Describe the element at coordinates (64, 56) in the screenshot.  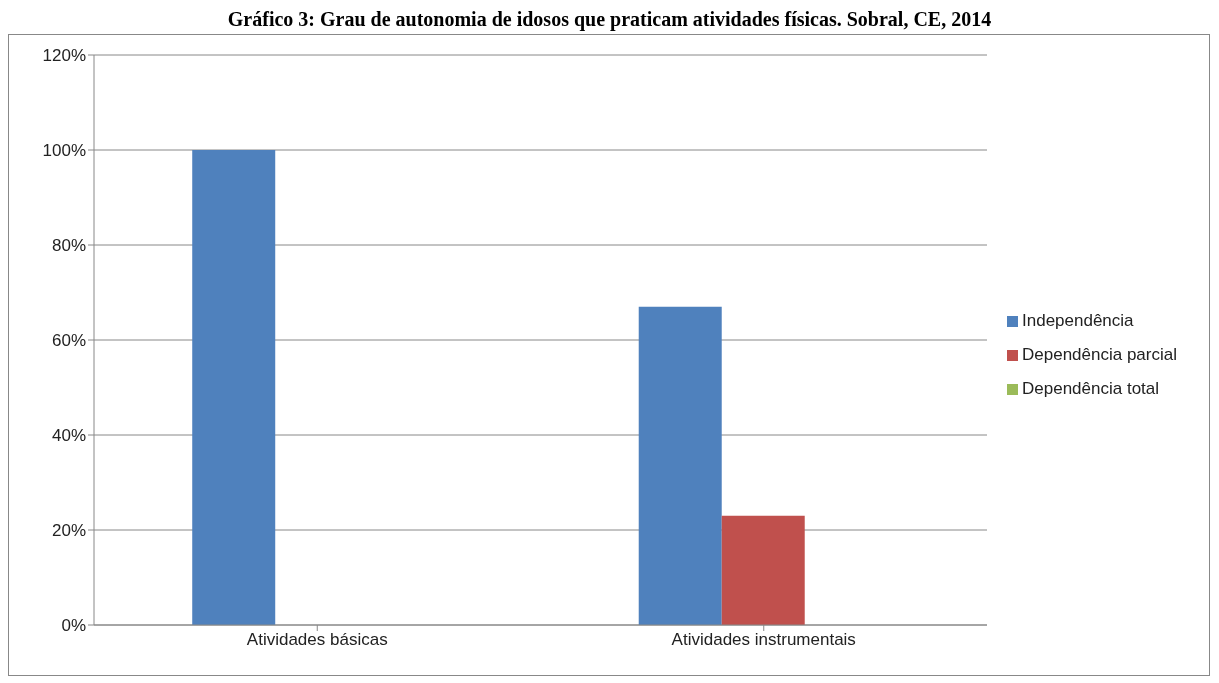
I see `y-tick-label: 120%` at that location.